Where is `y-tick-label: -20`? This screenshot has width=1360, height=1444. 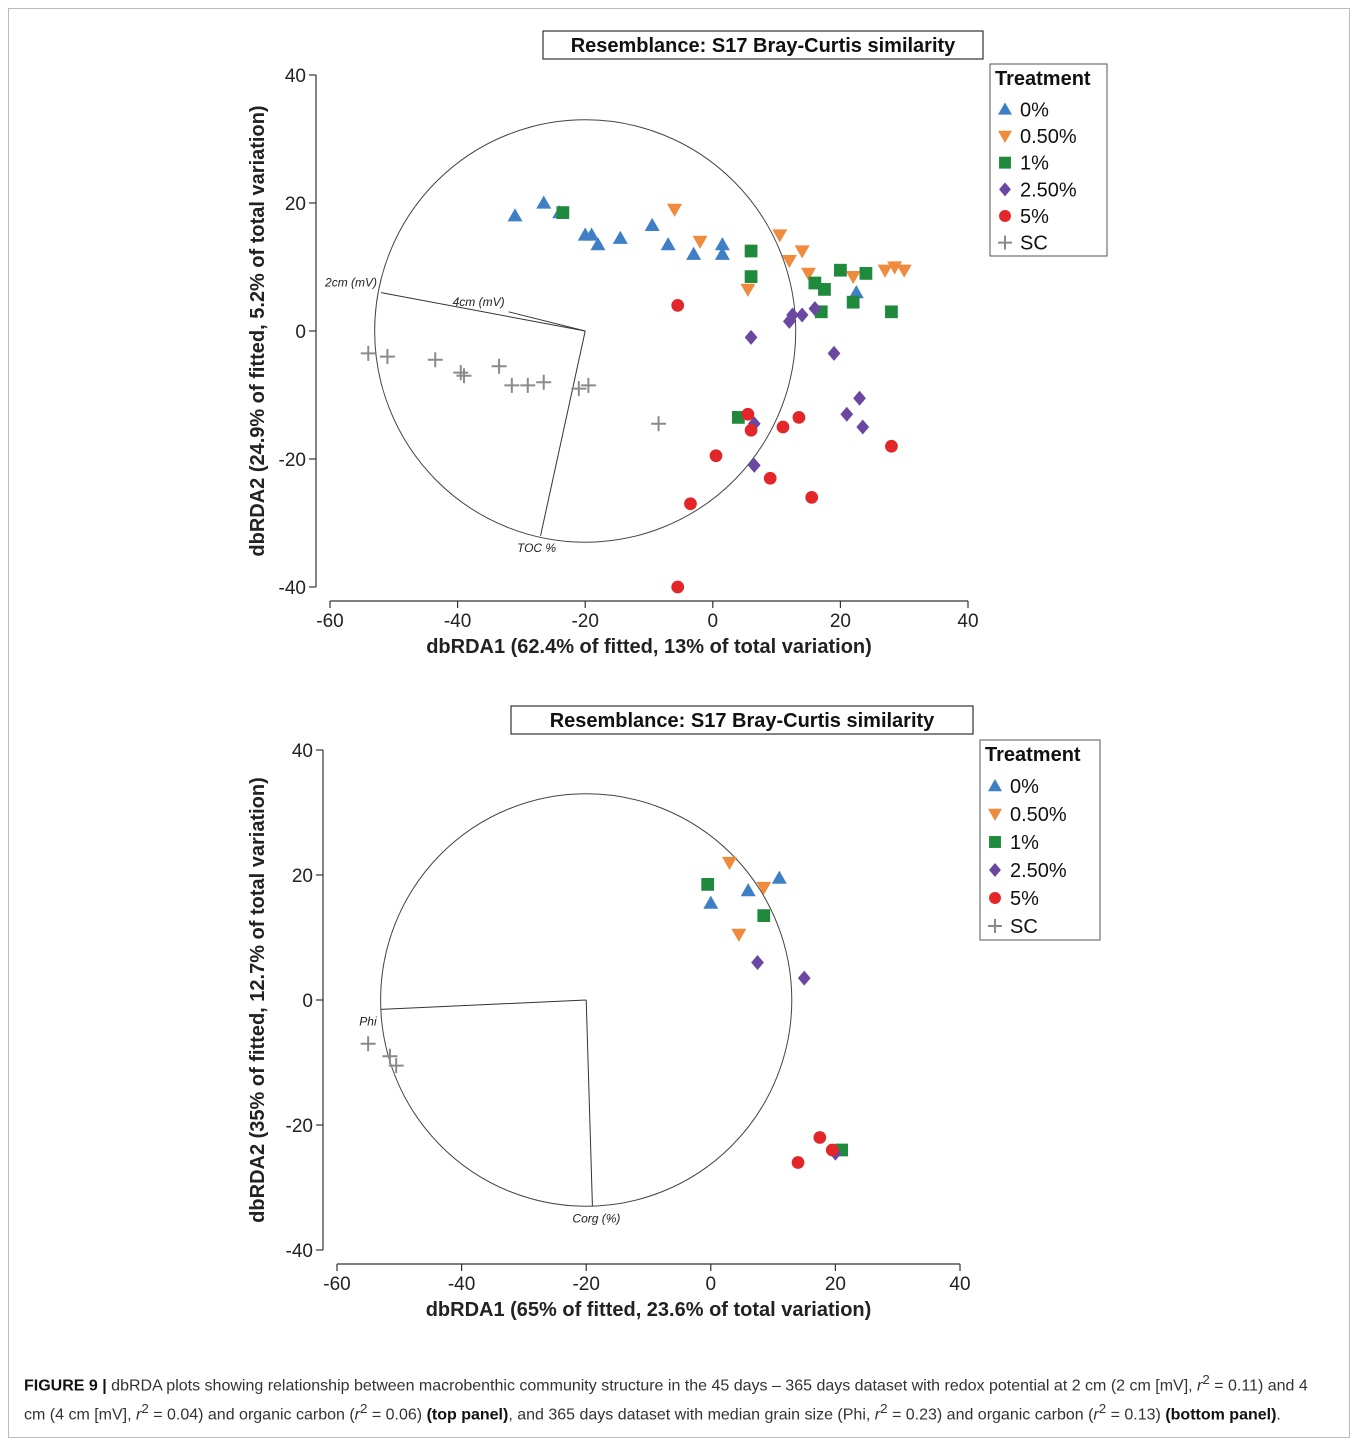
y-tick-label: -20 is located at coordinates (292, 460).